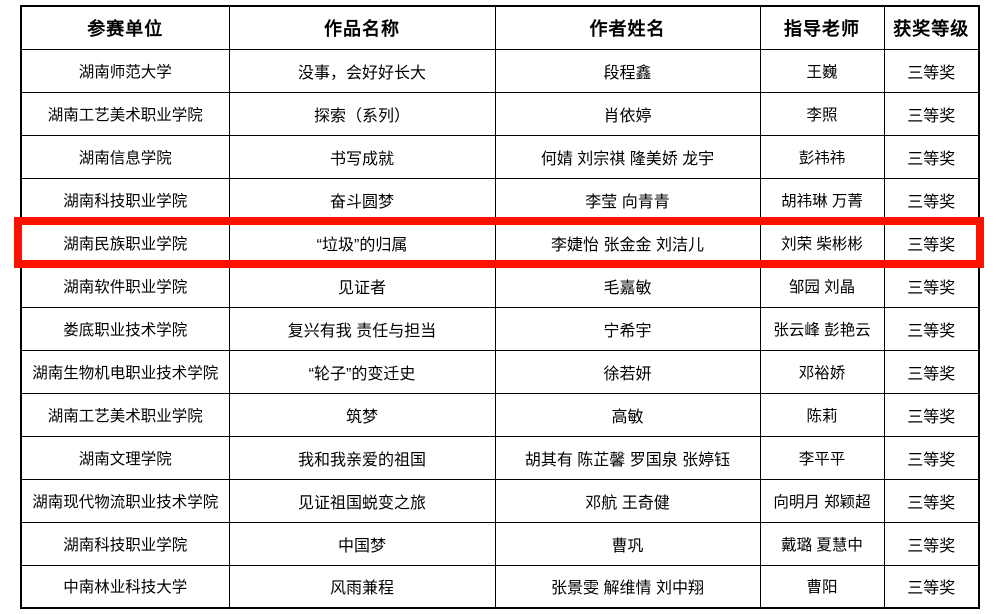 This screenshot has width=1000, height=614. I want to click on cell-author: 胡其有 陈芷馨 罗国泉 张婷钰, so click(627, 457).